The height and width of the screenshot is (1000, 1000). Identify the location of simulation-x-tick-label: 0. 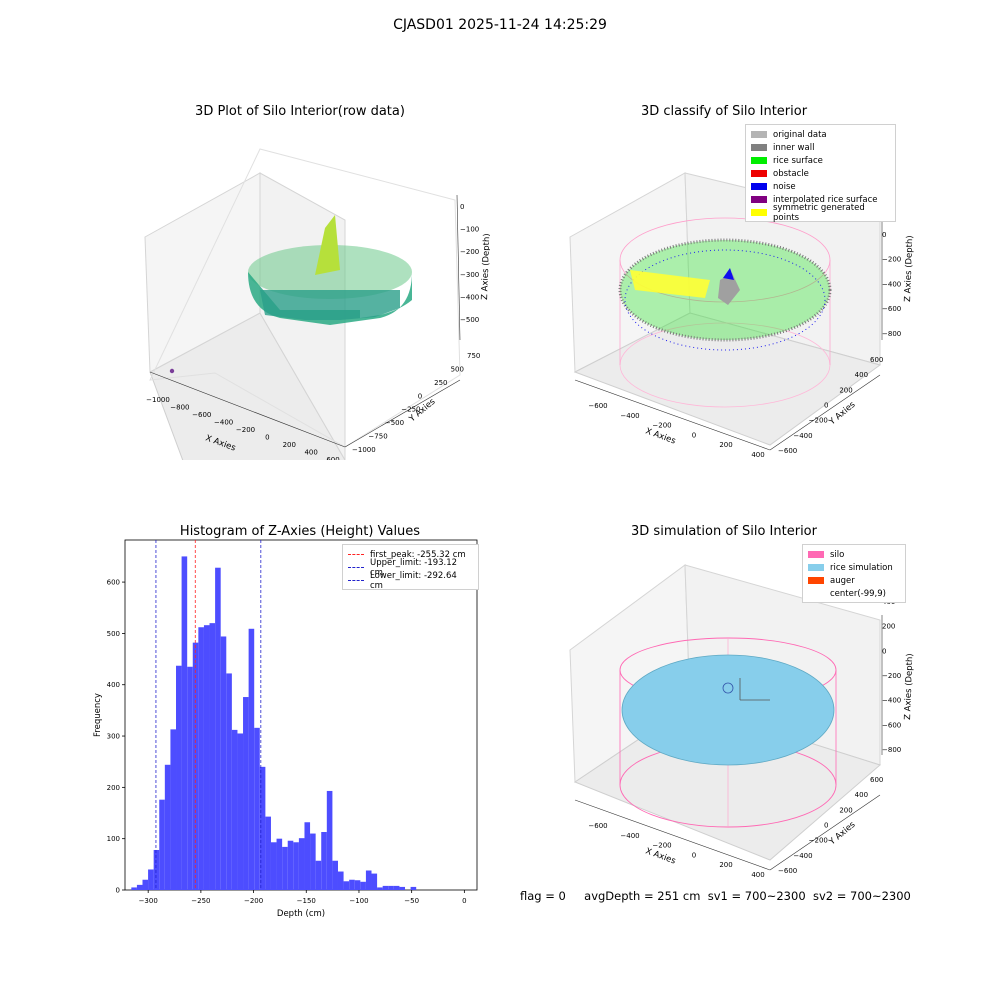
(694, 855).